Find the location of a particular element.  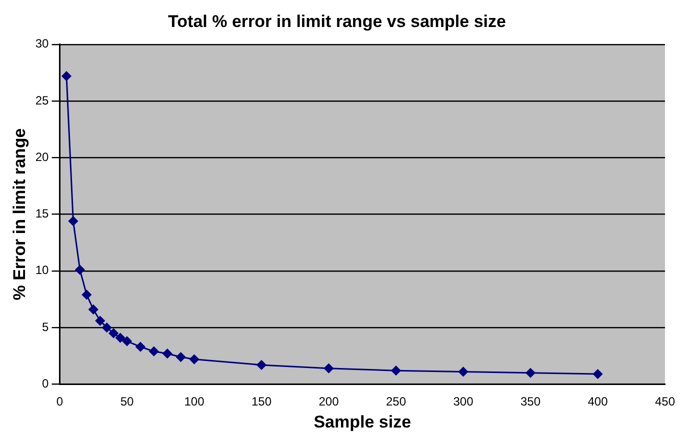

y-tick-label: 30 is located at coordinates (42, 43).